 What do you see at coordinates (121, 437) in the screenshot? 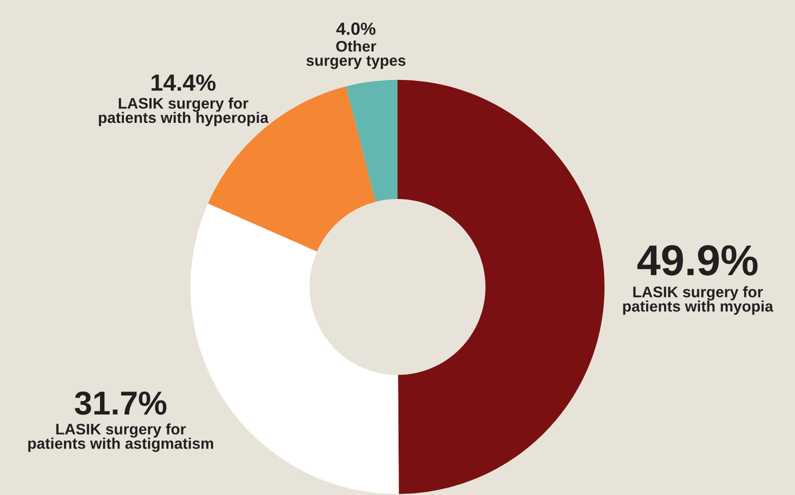
I see `slice-label: LASIK surgery for patients with astigmatism` at bounding box center [121, 437].